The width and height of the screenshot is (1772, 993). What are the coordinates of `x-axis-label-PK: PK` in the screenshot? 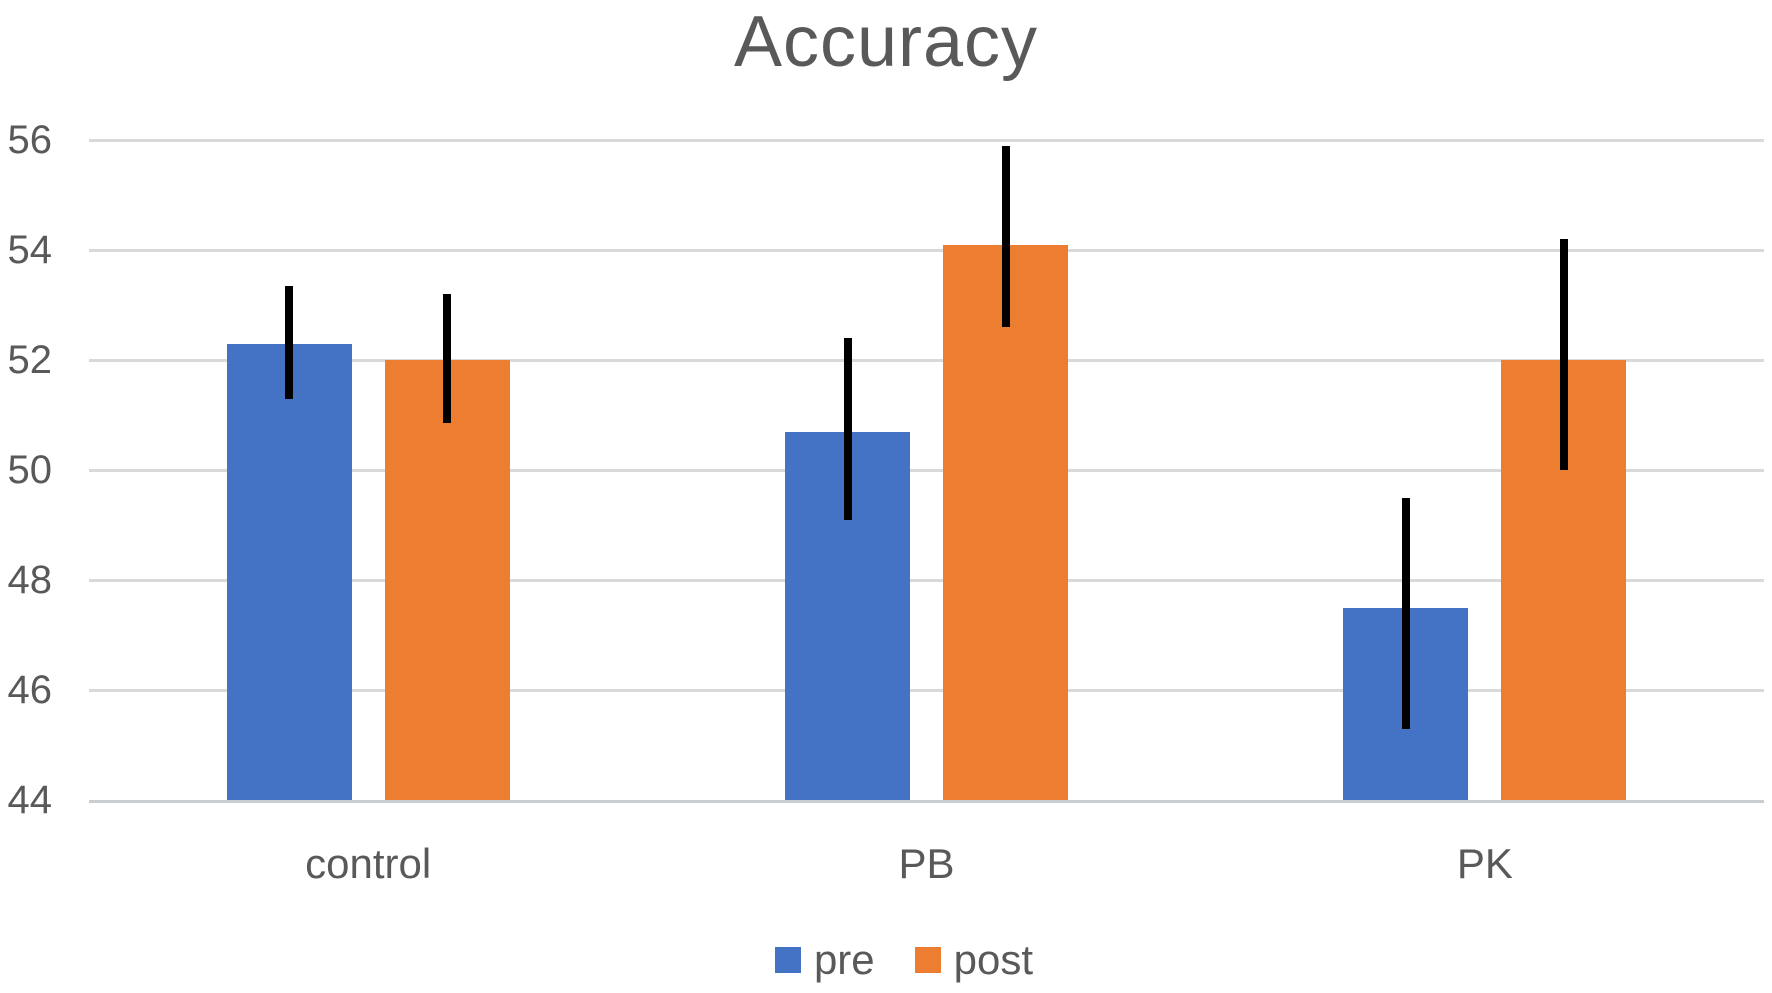 It's located at (1484, 863).